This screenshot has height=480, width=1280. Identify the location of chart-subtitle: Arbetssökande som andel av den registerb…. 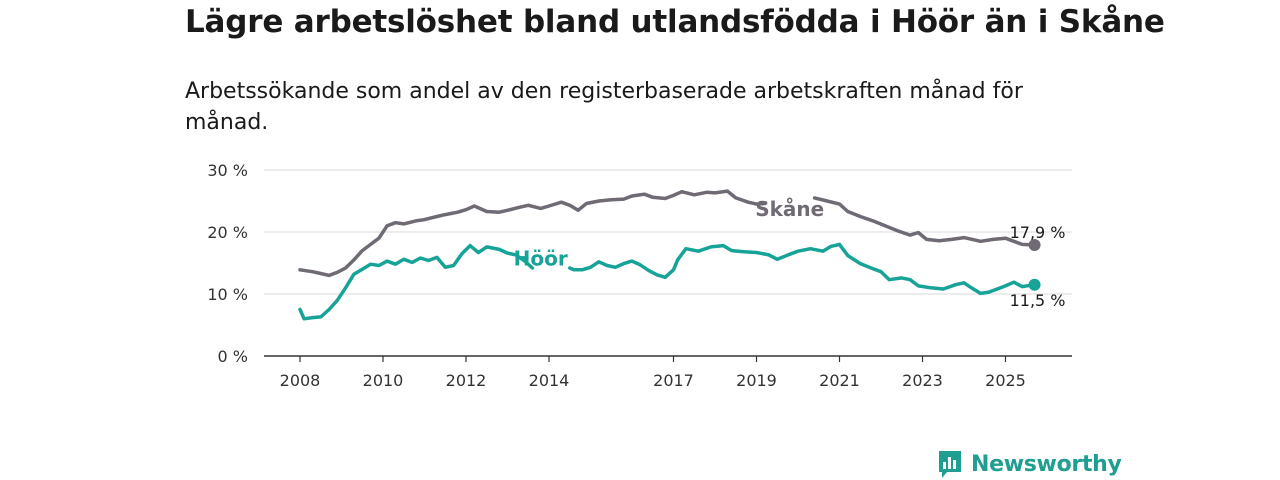
(604, 107).